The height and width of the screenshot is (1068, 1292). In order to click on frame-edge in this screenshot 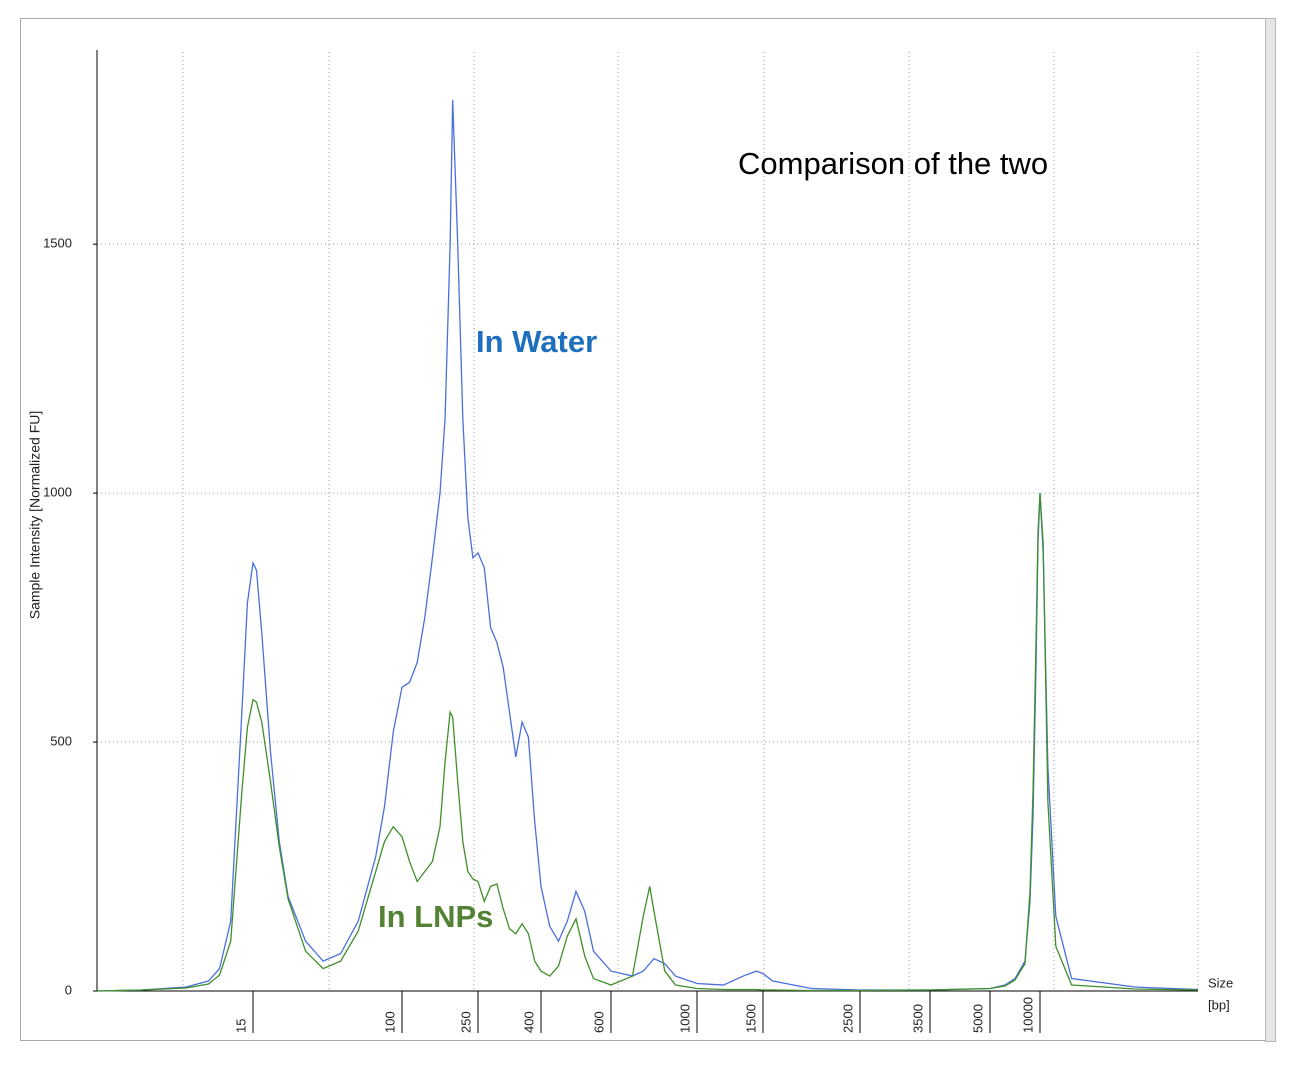, I will do `click(1270, 530)`.